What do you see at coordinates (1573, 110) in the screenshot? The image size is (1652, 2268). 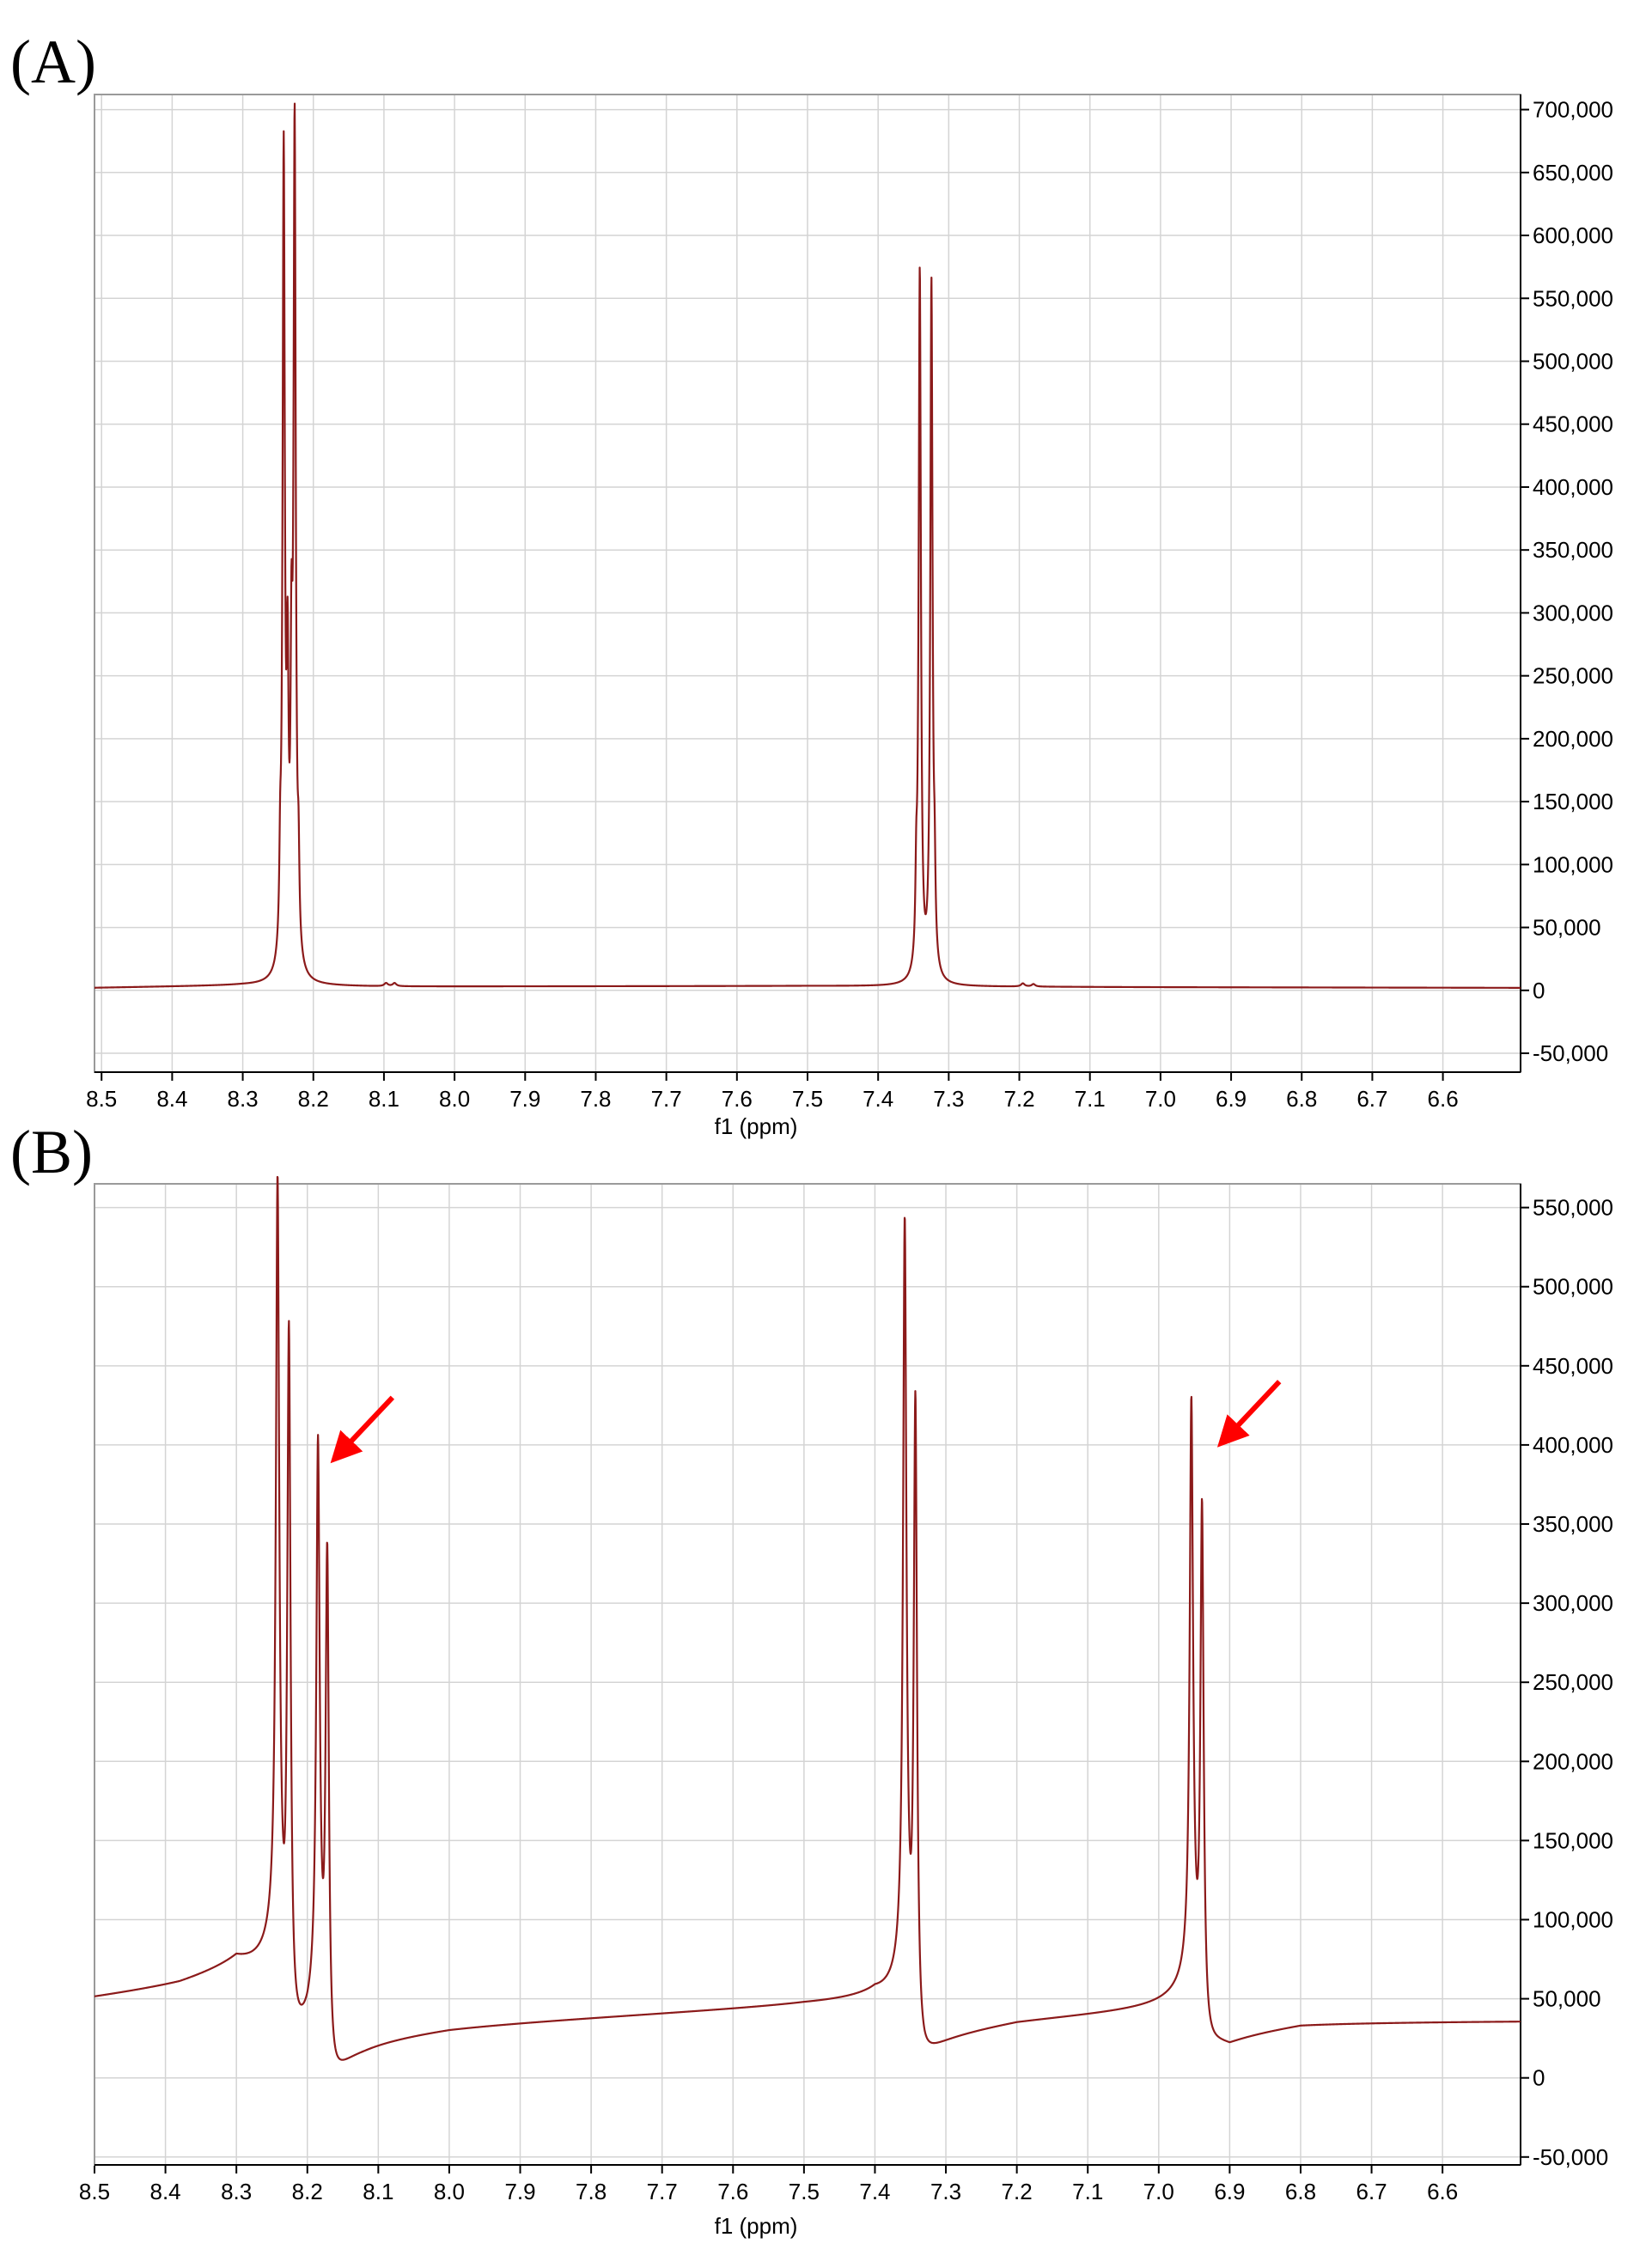 I see `y-tick-label: 700,000` at bounding box center [1573, 110].